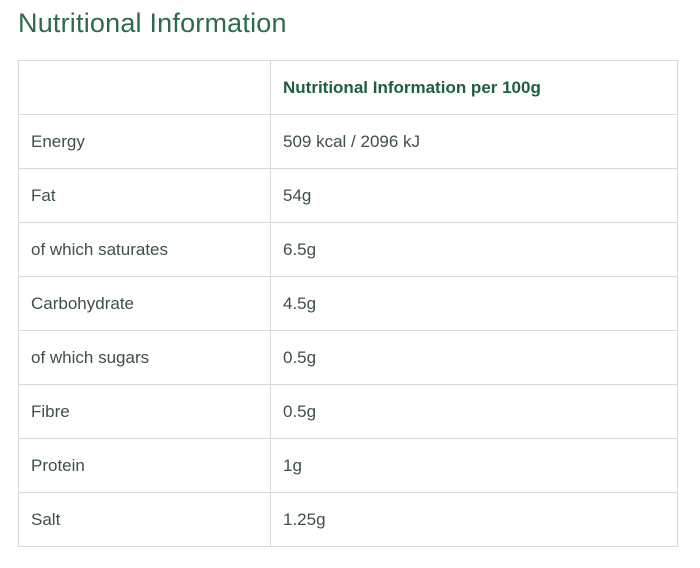 The width and height of the screenshot is (700, 568). I want to click on nutrient-label-cell: Fibre, so click(144, 411).